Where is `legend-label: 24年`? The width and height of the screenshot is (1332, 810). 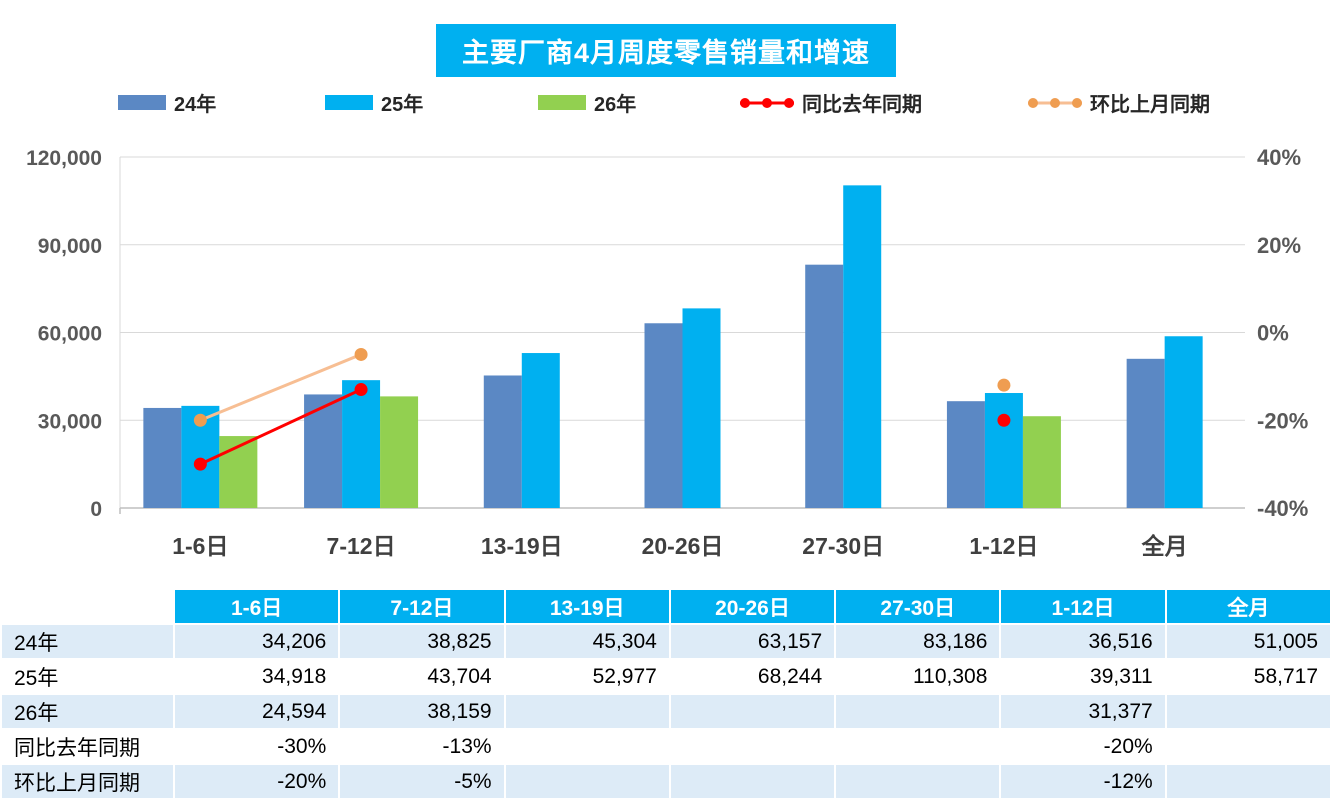 legend-label: 24年 is located at coordinates (195, 105).